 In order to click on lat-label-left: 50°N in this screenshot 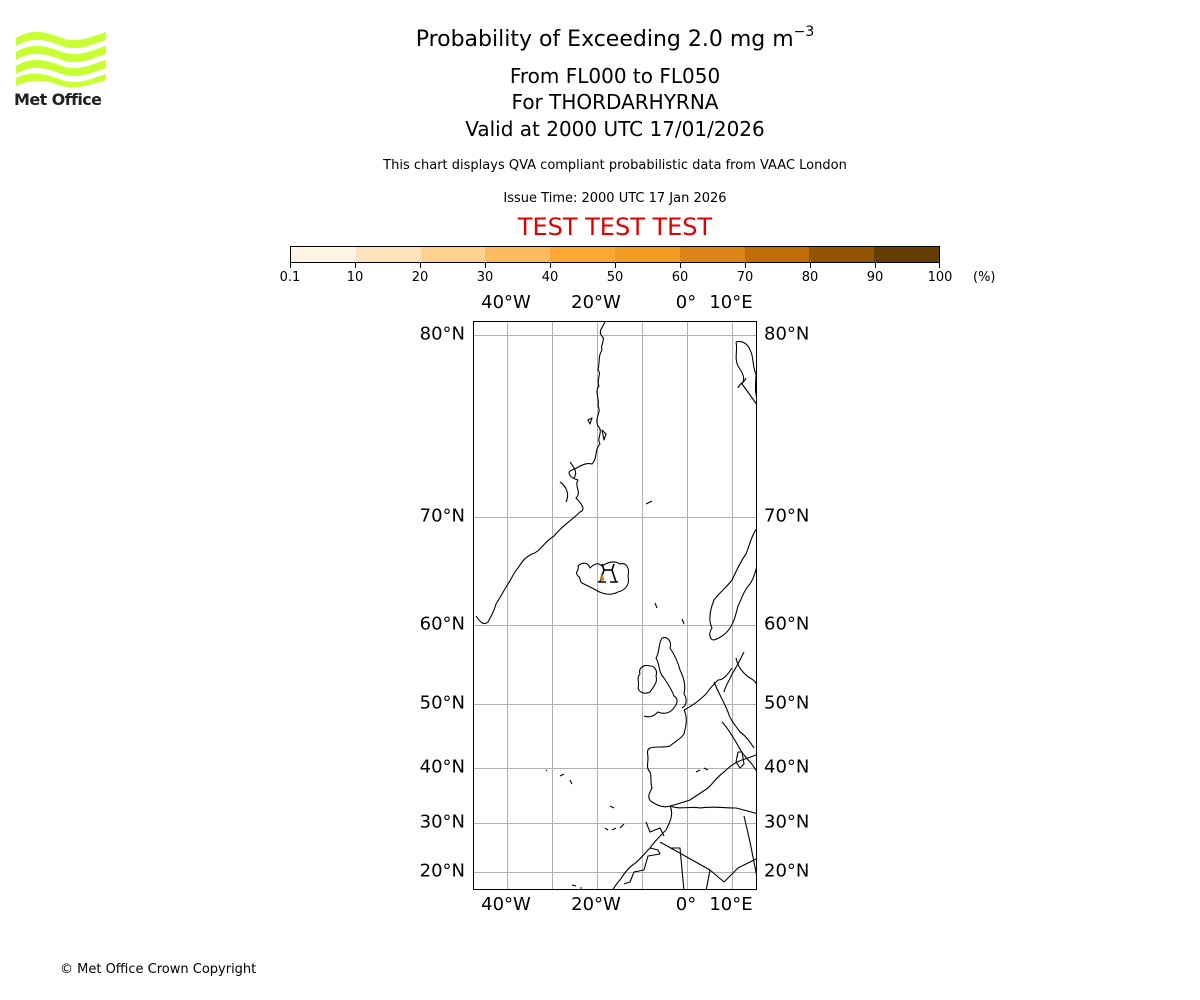, I will do `click(442, 703)`.